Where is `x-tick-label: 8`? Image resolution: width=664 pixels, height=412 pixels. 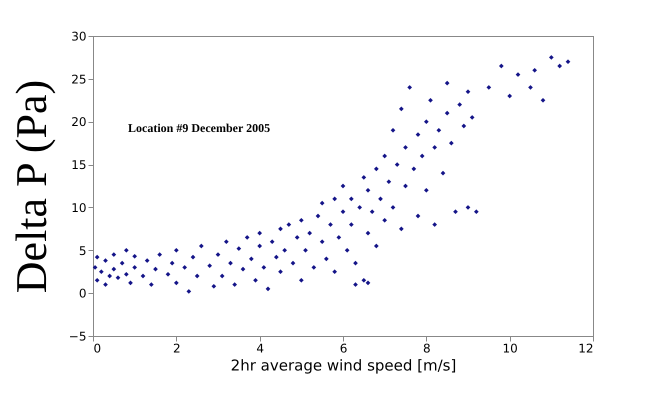
x-tick-label: 8 is located at coordinates (427, 349).